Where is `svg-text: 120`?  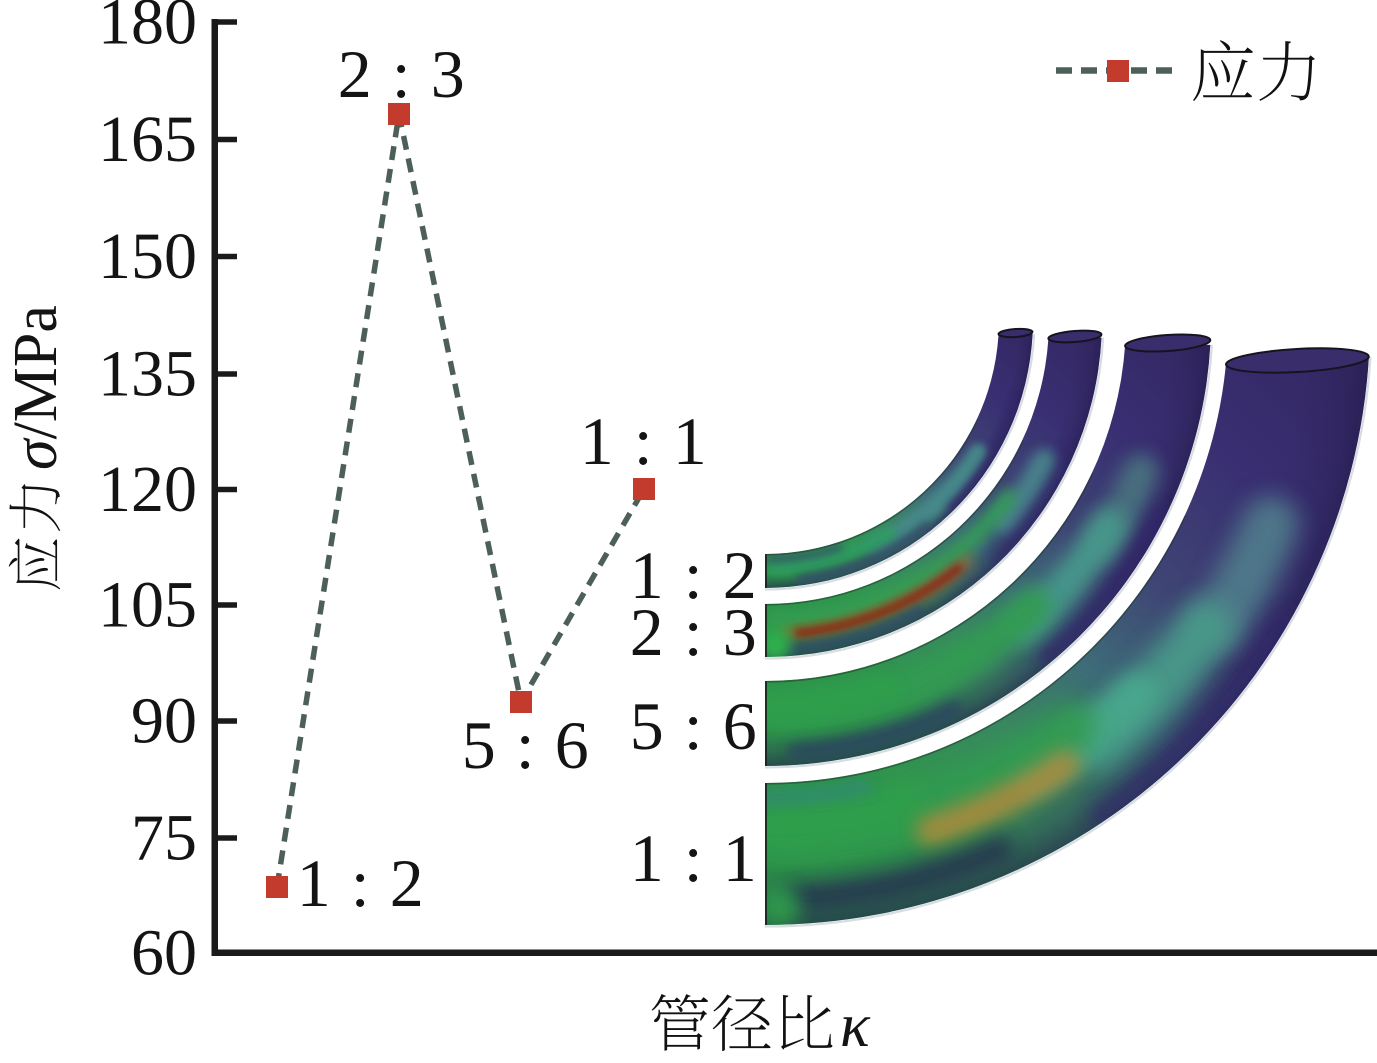
svg-text: 120 is located at coordinates (147, 489).